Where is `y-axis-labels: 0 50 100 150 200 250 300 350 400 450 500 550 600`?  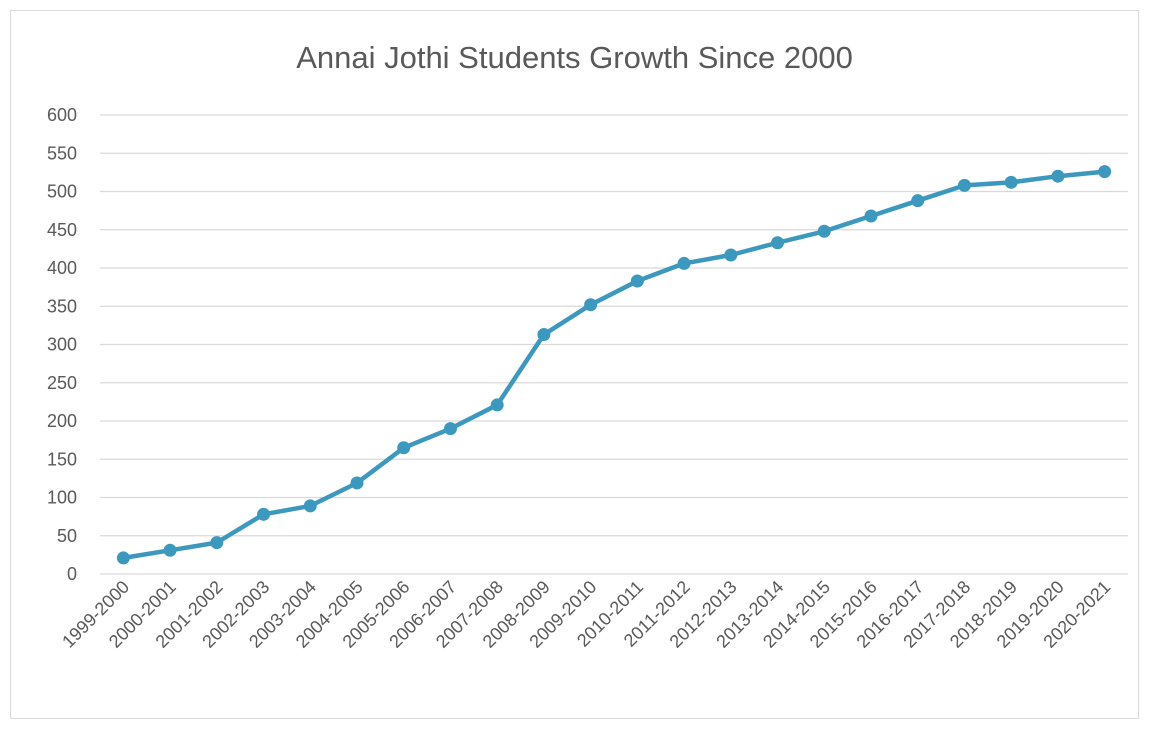 y-axis-labels: 0 50 100 150 200 250 300 350 400 450 500 550 600 is located at coordinates (62, 344).